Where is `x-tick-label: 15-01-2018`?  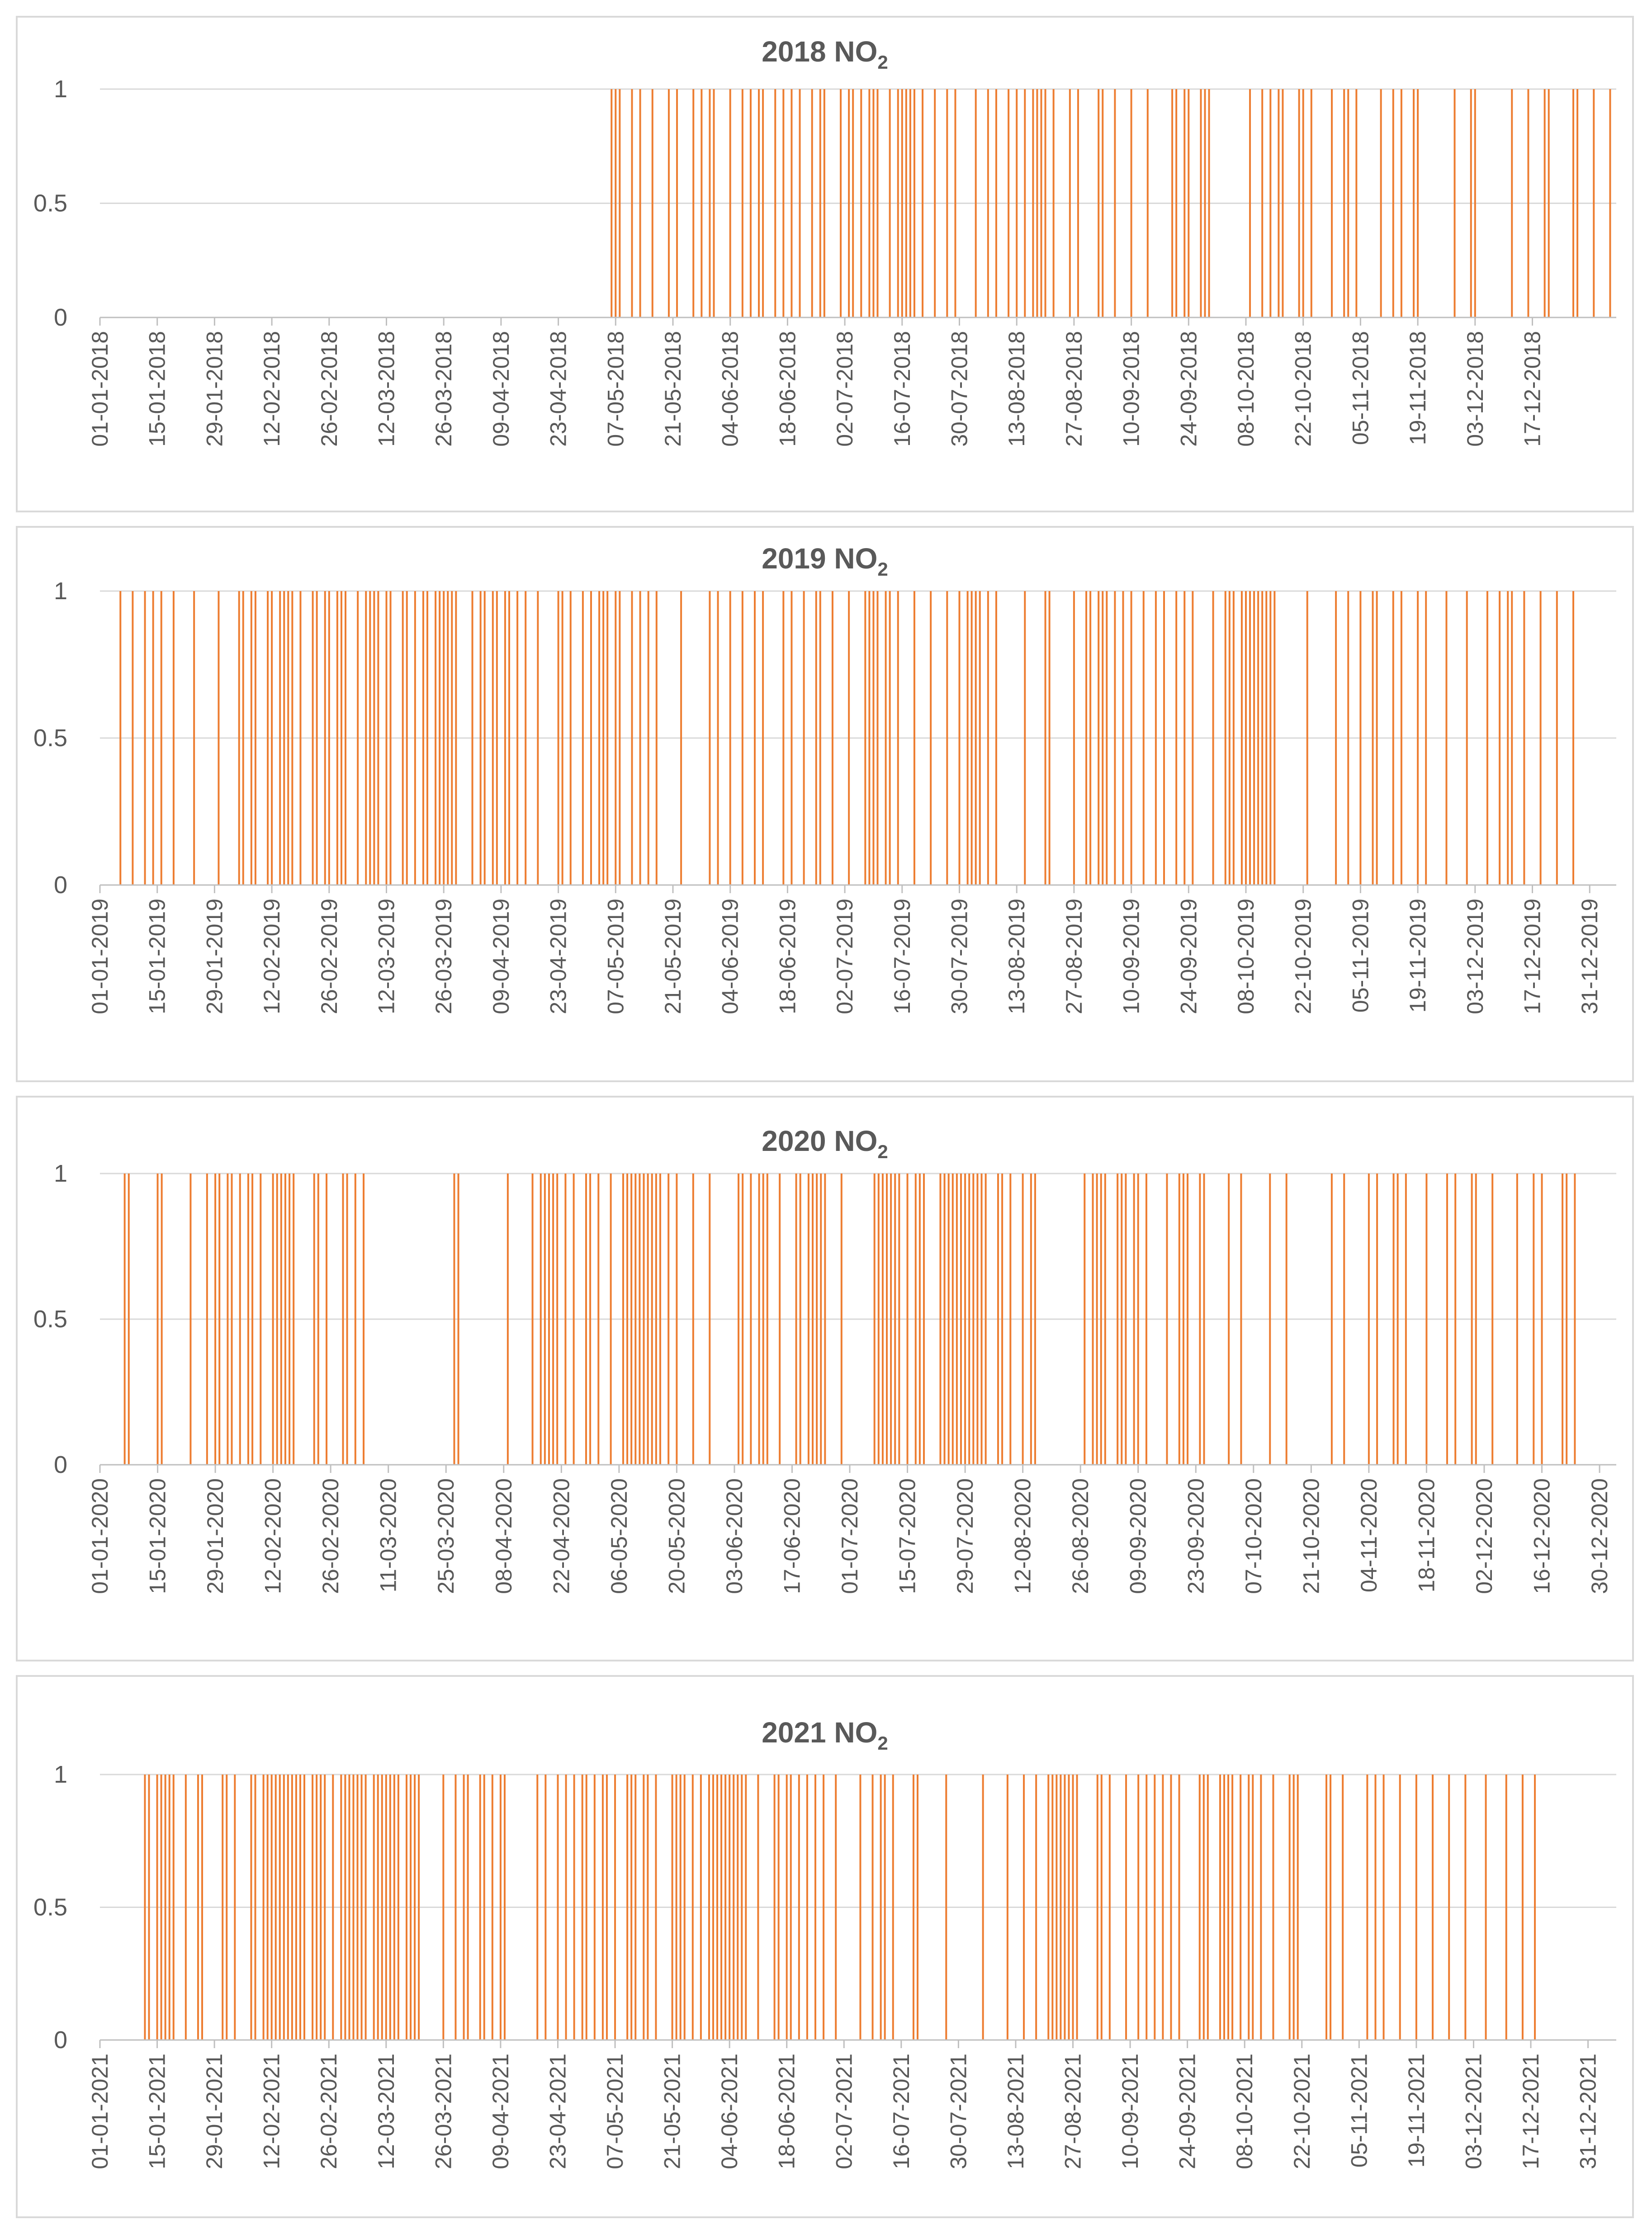
x-tick-label: 15-01-2018 is located at coordinates (157, 389).